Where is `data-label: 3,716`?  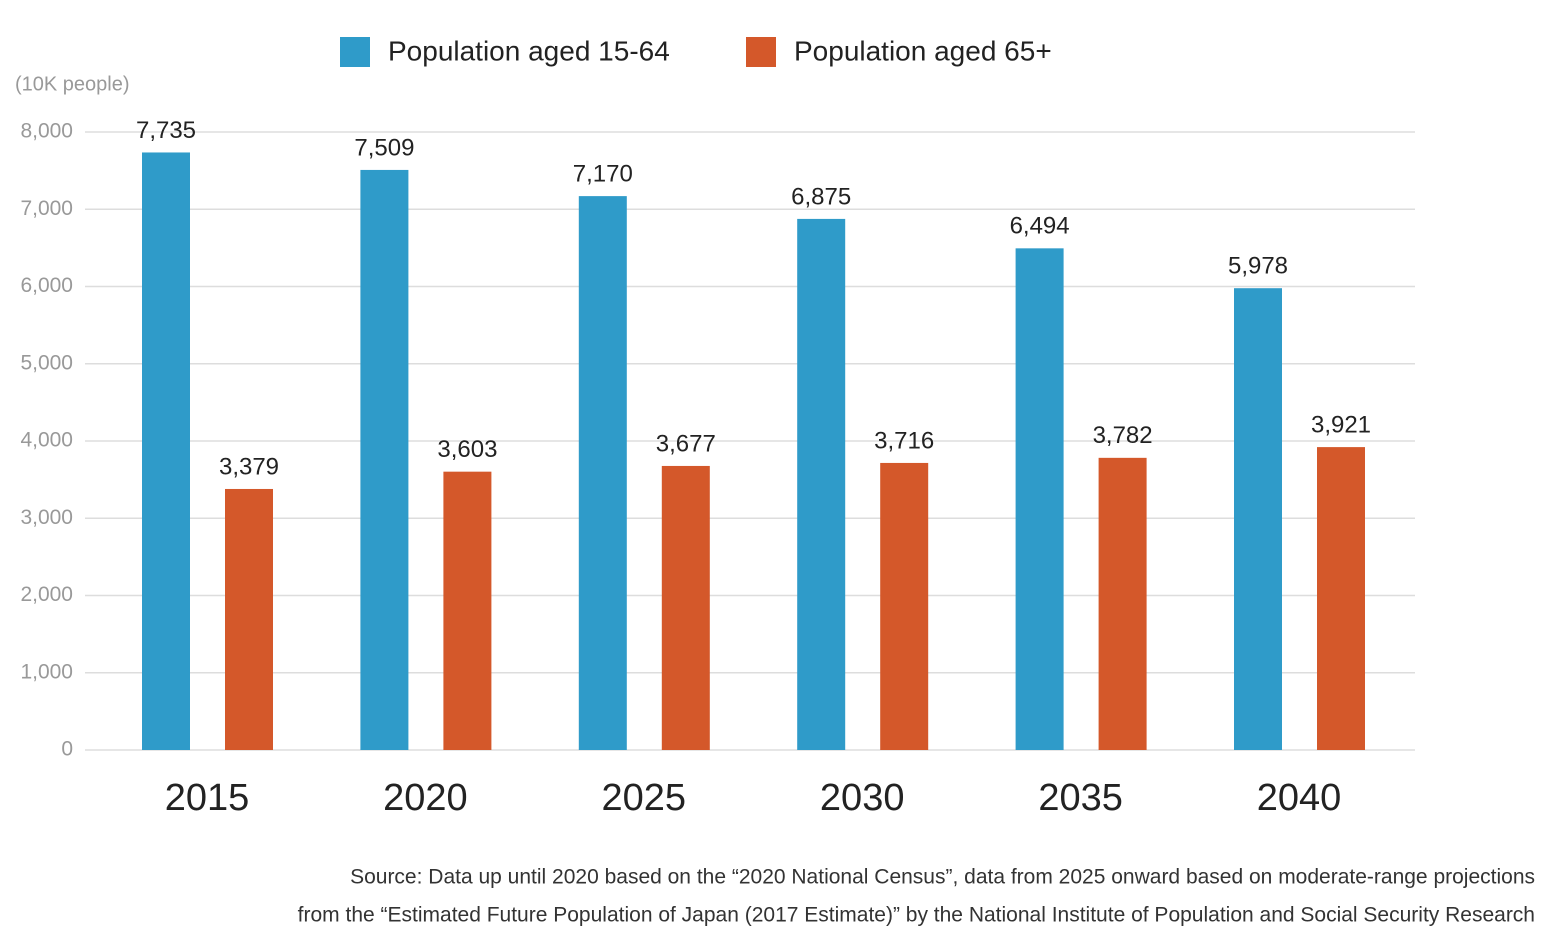
data-label: 3,716 is located at coordinates (904, 440).